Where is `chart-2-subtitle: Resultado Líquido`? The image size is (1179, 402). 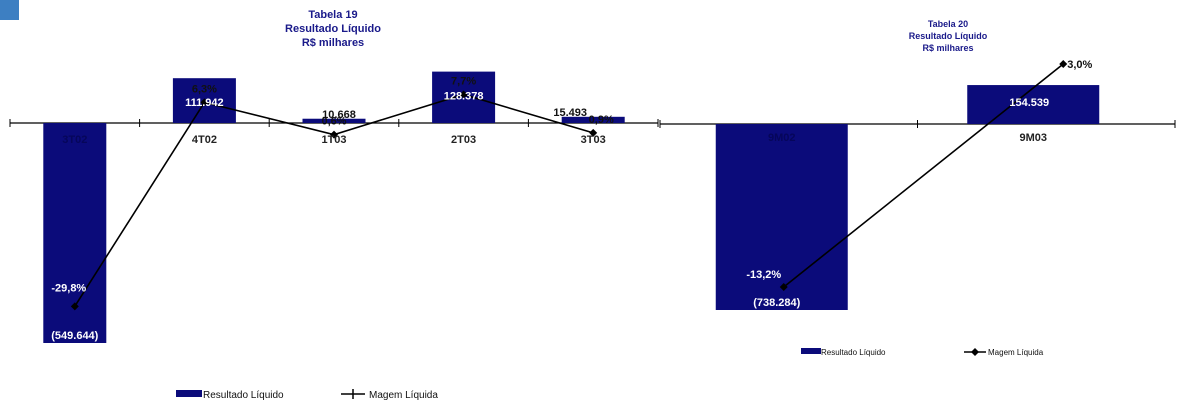
chart-2-subtitle: Resultado Líquido is located at coordinates (948, 36).